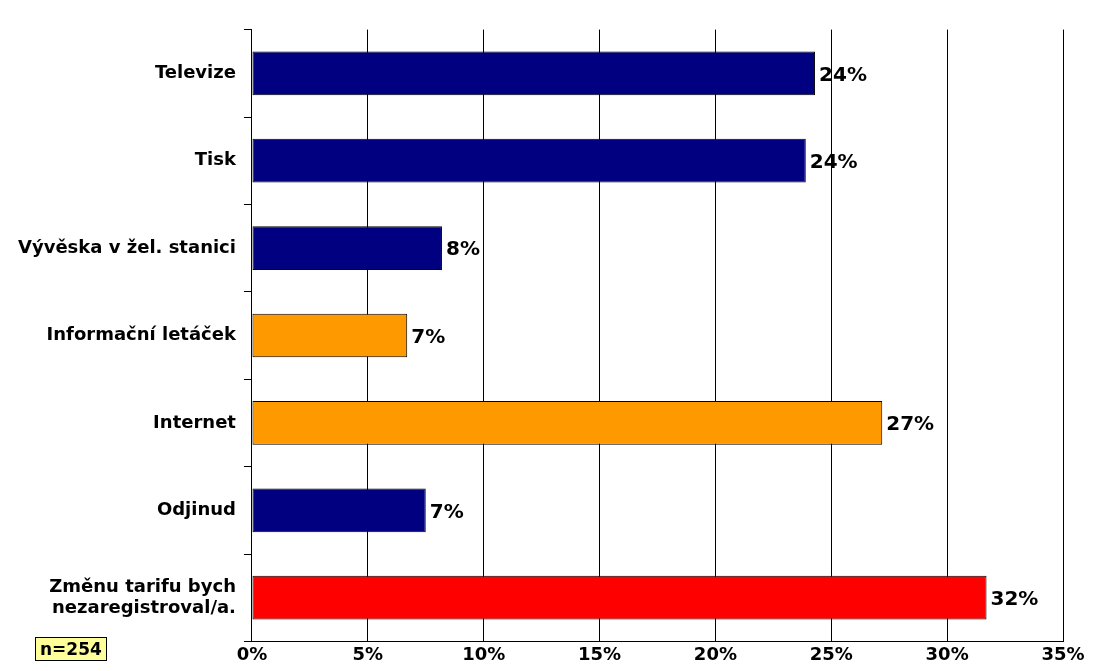 This screenshot has width=1093, height=671. I want to click on y-tick-label: Tisk, so click(215, 159).